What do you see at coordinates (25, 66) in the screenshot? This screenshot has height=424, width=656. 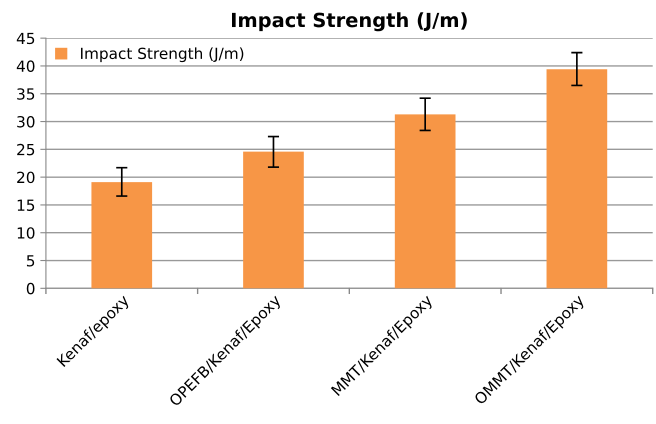 I see `y-tick-label: 40` at bounding box center [25, 66].